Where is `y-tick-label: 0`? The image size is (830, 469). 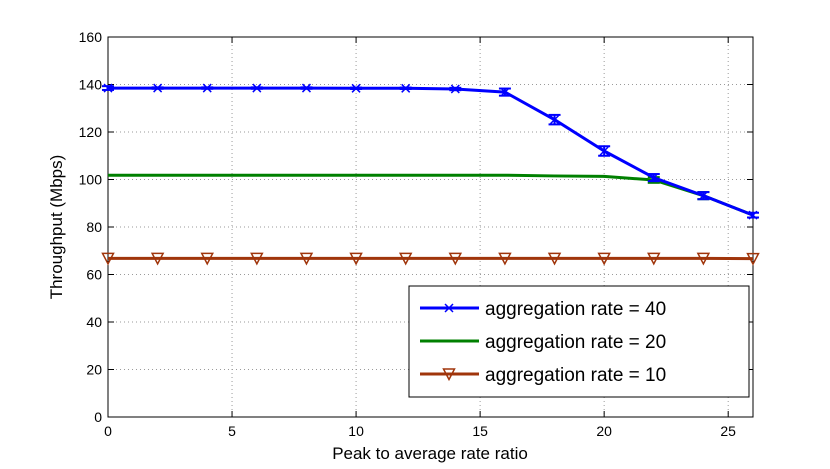 y-tick-label: 0 is located at coordinates (98, 417).